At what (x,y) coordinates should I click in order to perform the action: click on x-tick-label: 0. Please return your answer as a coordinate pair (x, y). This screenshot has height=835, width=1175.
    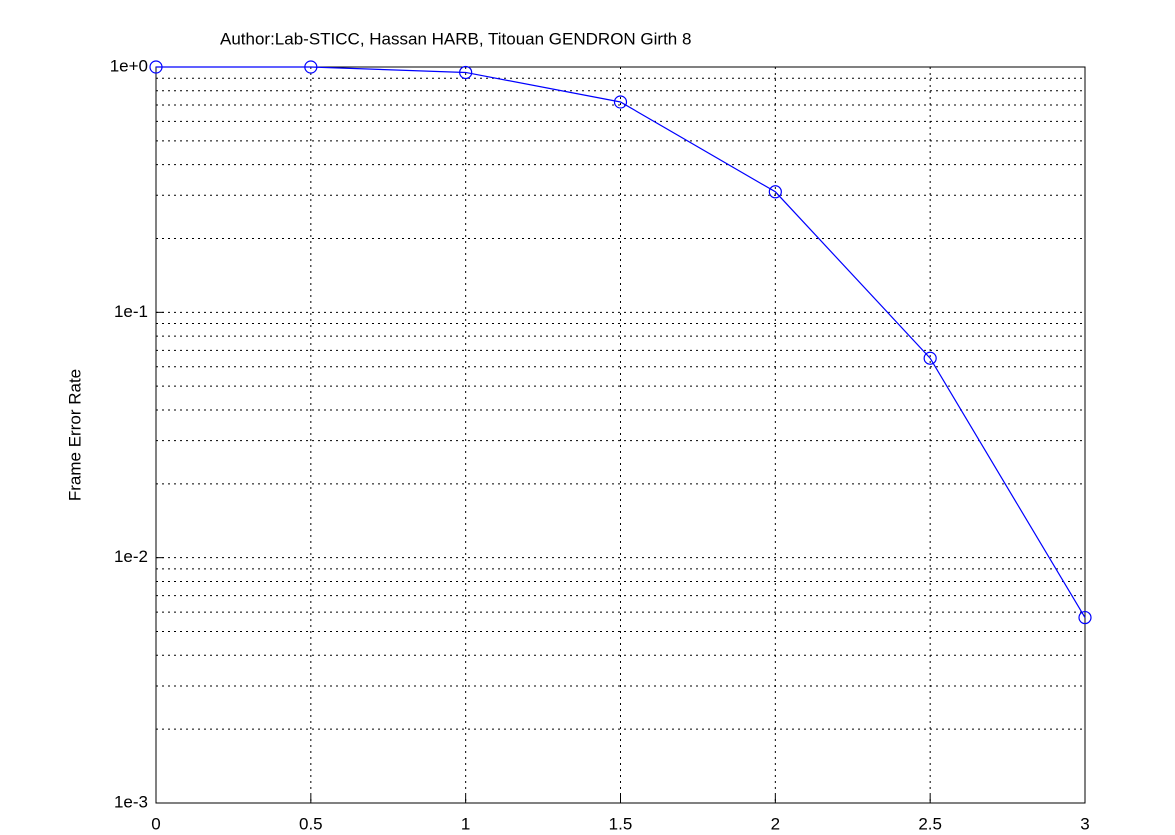
    Looking at the image, I should click on (155, 823).